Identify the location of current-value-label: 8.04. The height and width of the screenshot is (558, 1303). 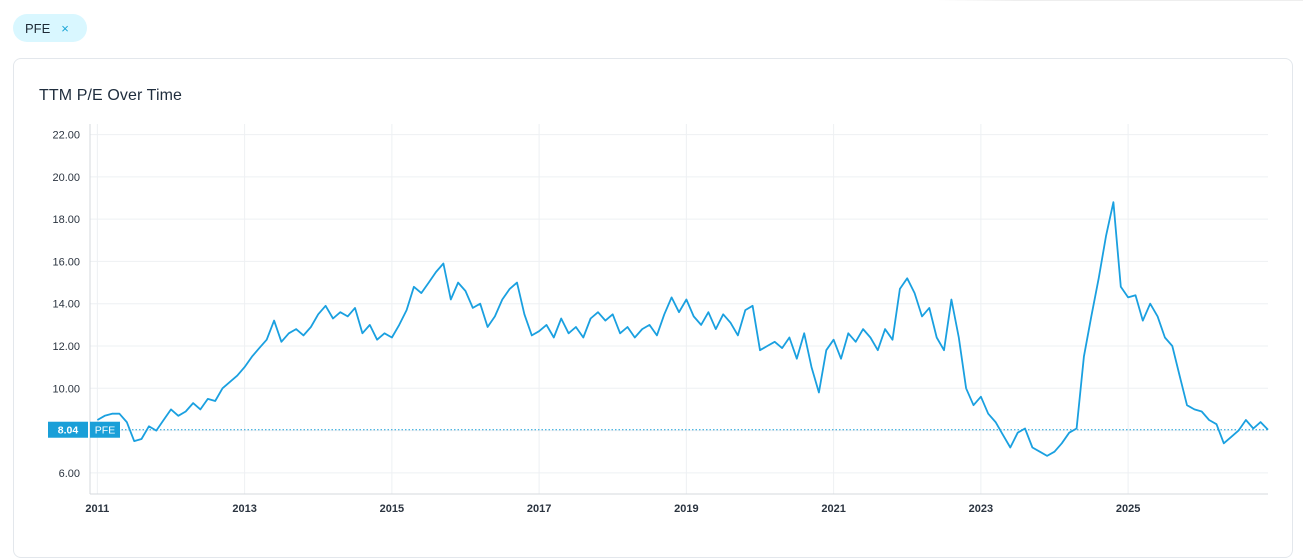
(68, 431).